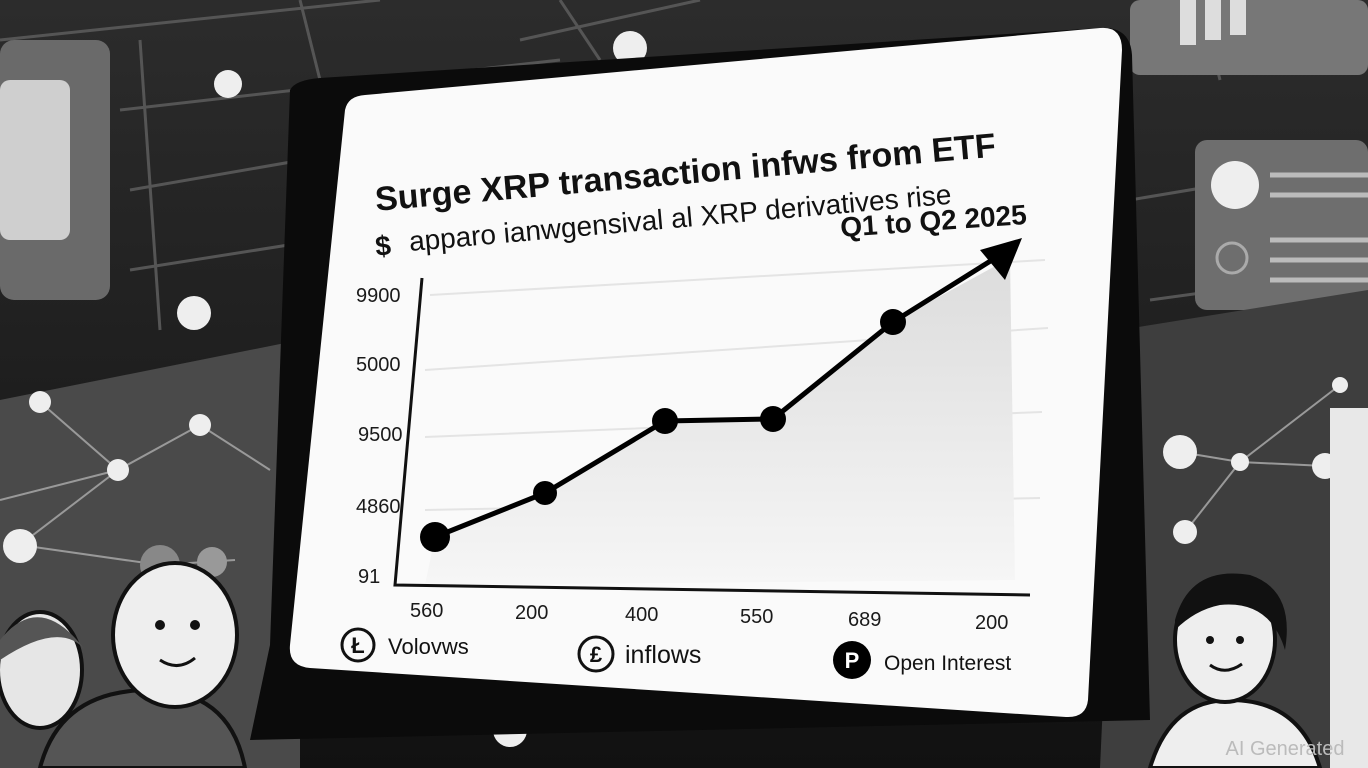 The width and height of the screenshot is (1368, 768). I want to click on top-right-screen, so click(1249, 37).